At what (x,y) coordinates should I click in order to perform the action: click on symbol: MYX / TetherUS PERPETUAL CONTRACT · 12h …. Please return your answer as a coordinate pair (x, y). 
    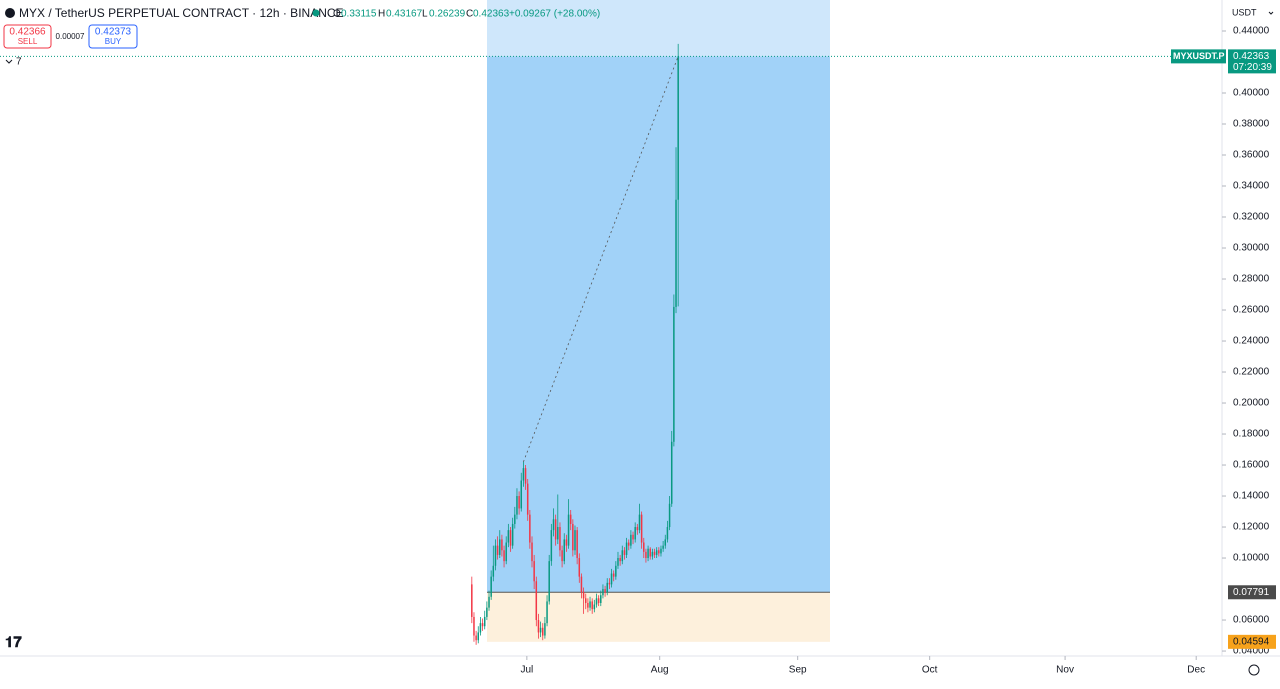
    Looking at the image, I should click on (181, 13).